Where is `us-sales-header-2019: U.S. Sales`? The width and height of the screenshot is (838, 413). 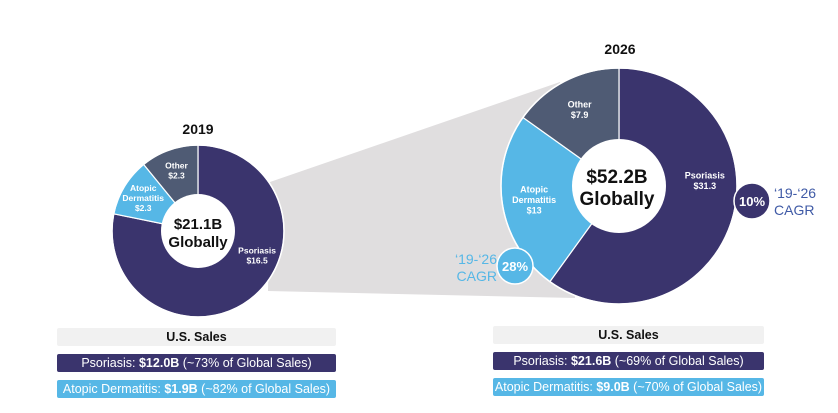 us-sales-header-2019: U.S. Sales is located at coordinates (196, 337).